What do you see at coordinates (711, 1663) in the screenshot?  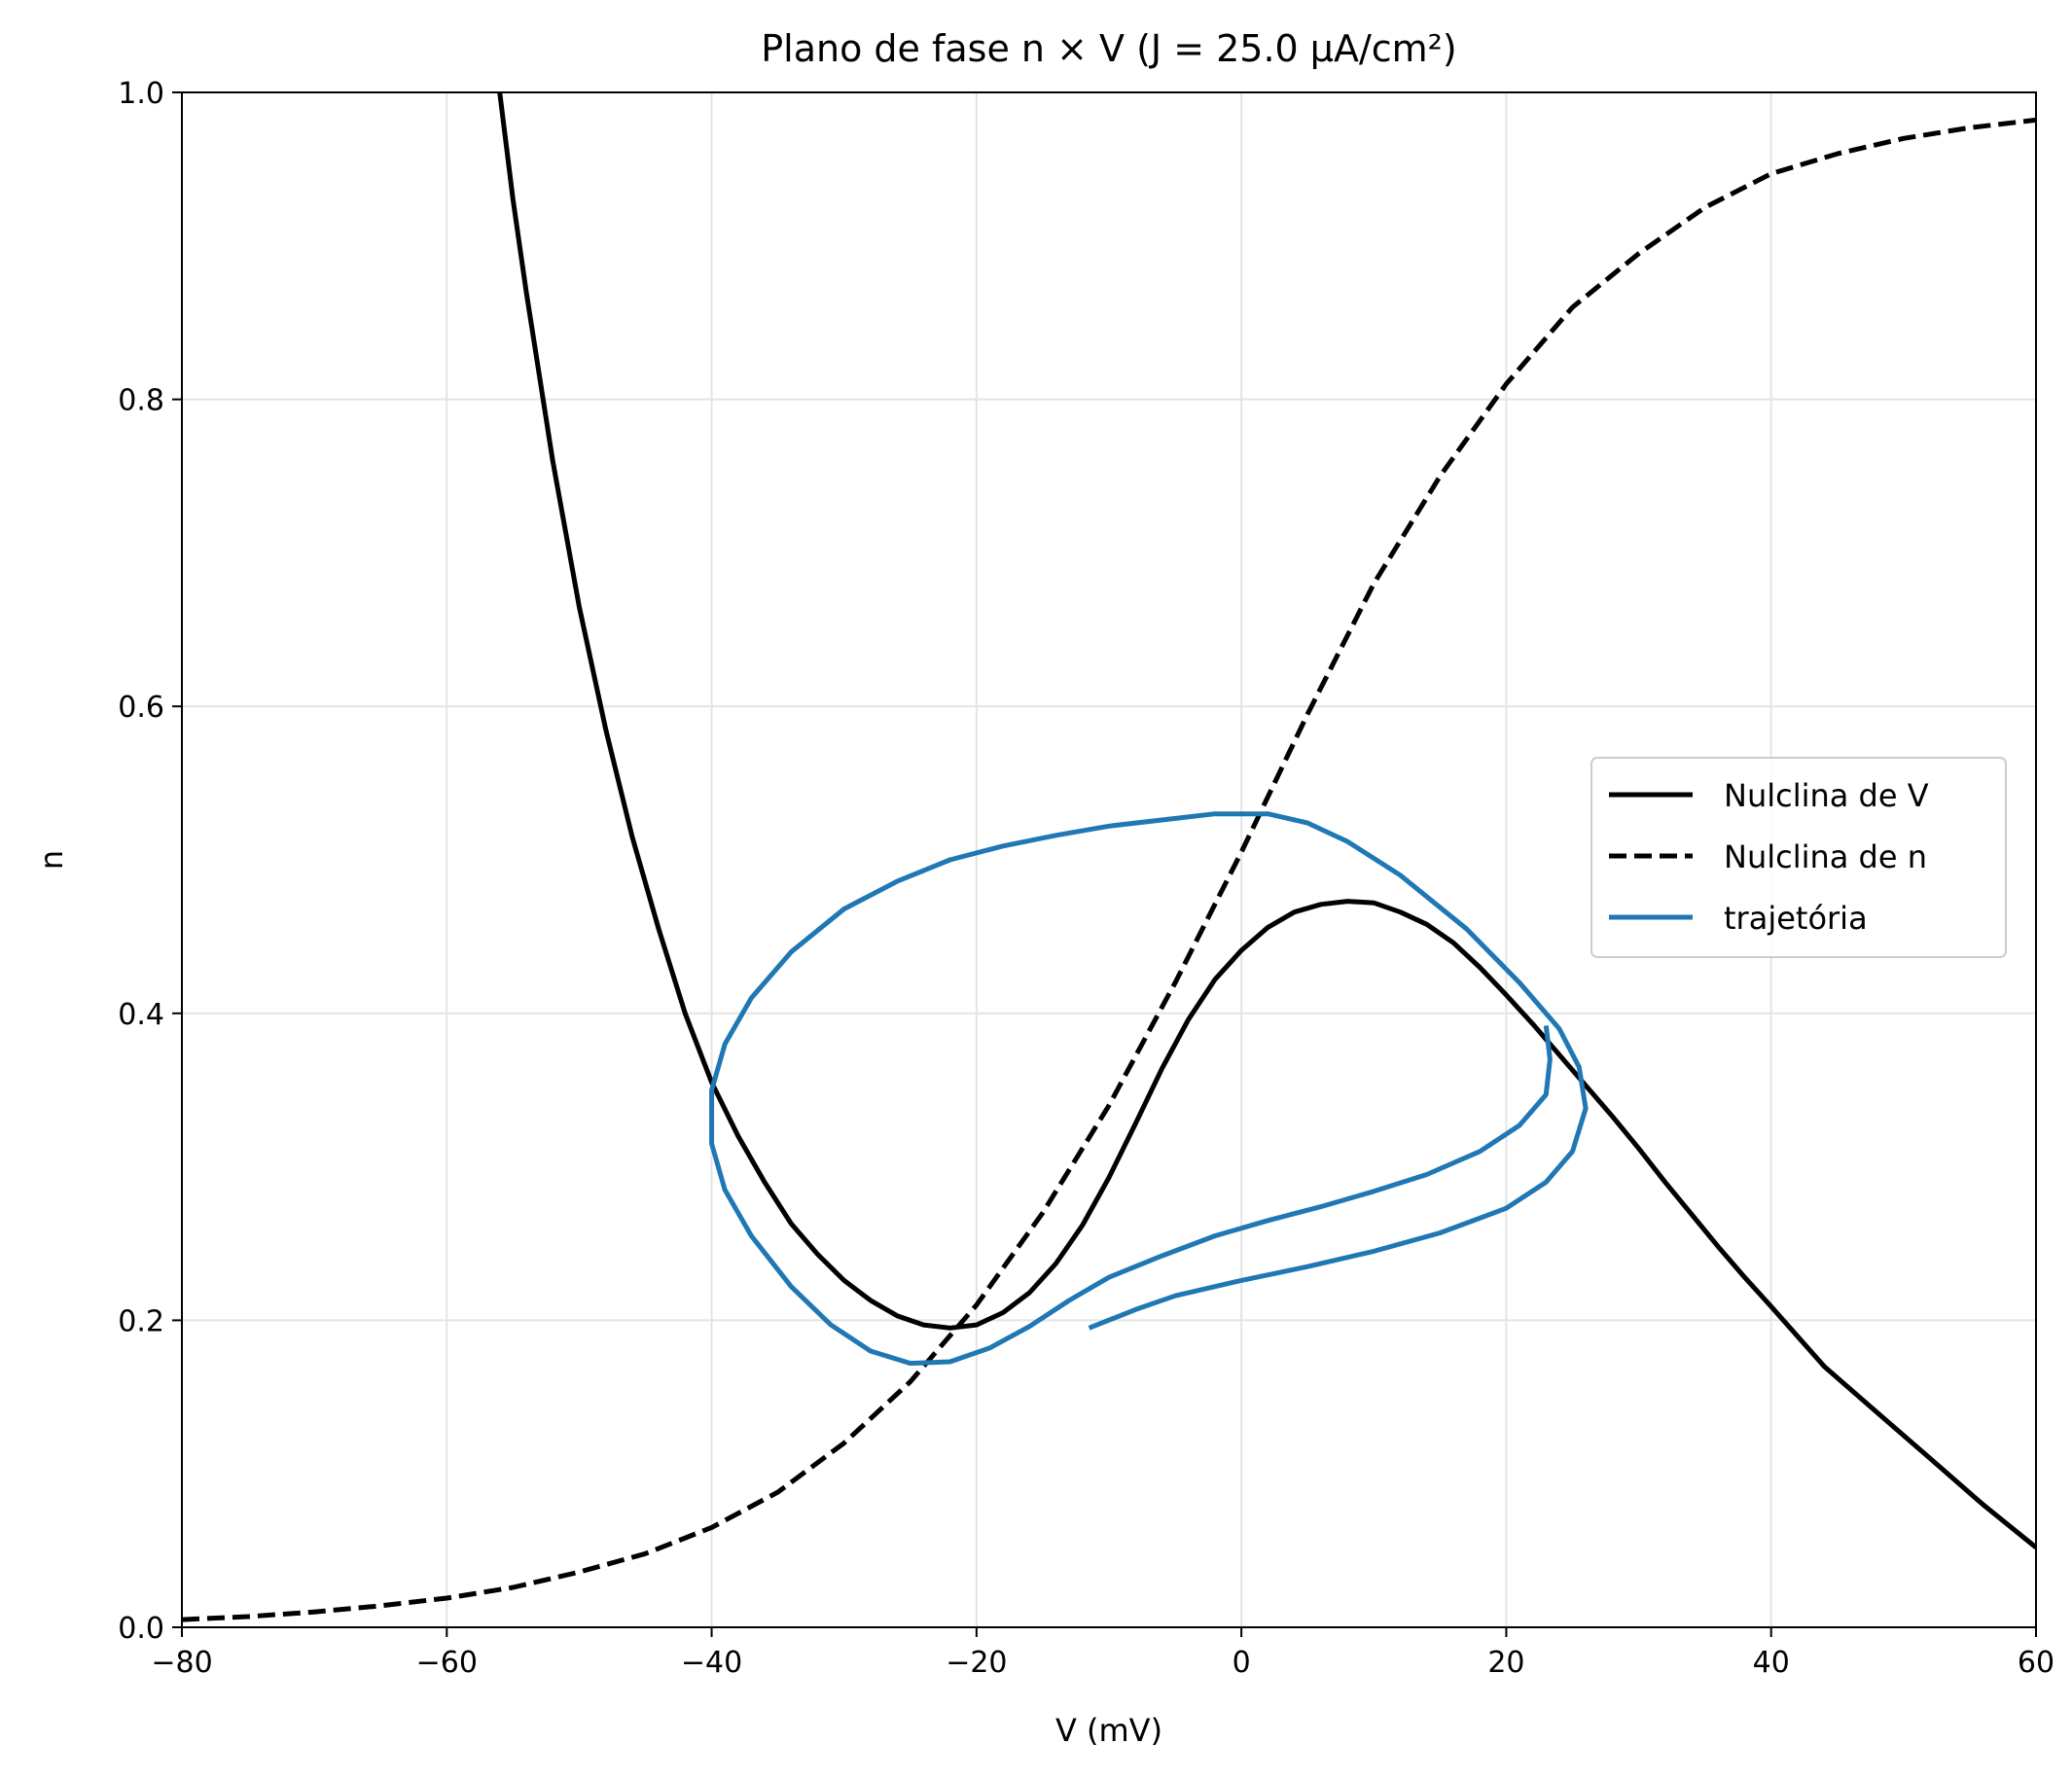 I see `x-tick-label: −40` at bounding box center [711, 1663].